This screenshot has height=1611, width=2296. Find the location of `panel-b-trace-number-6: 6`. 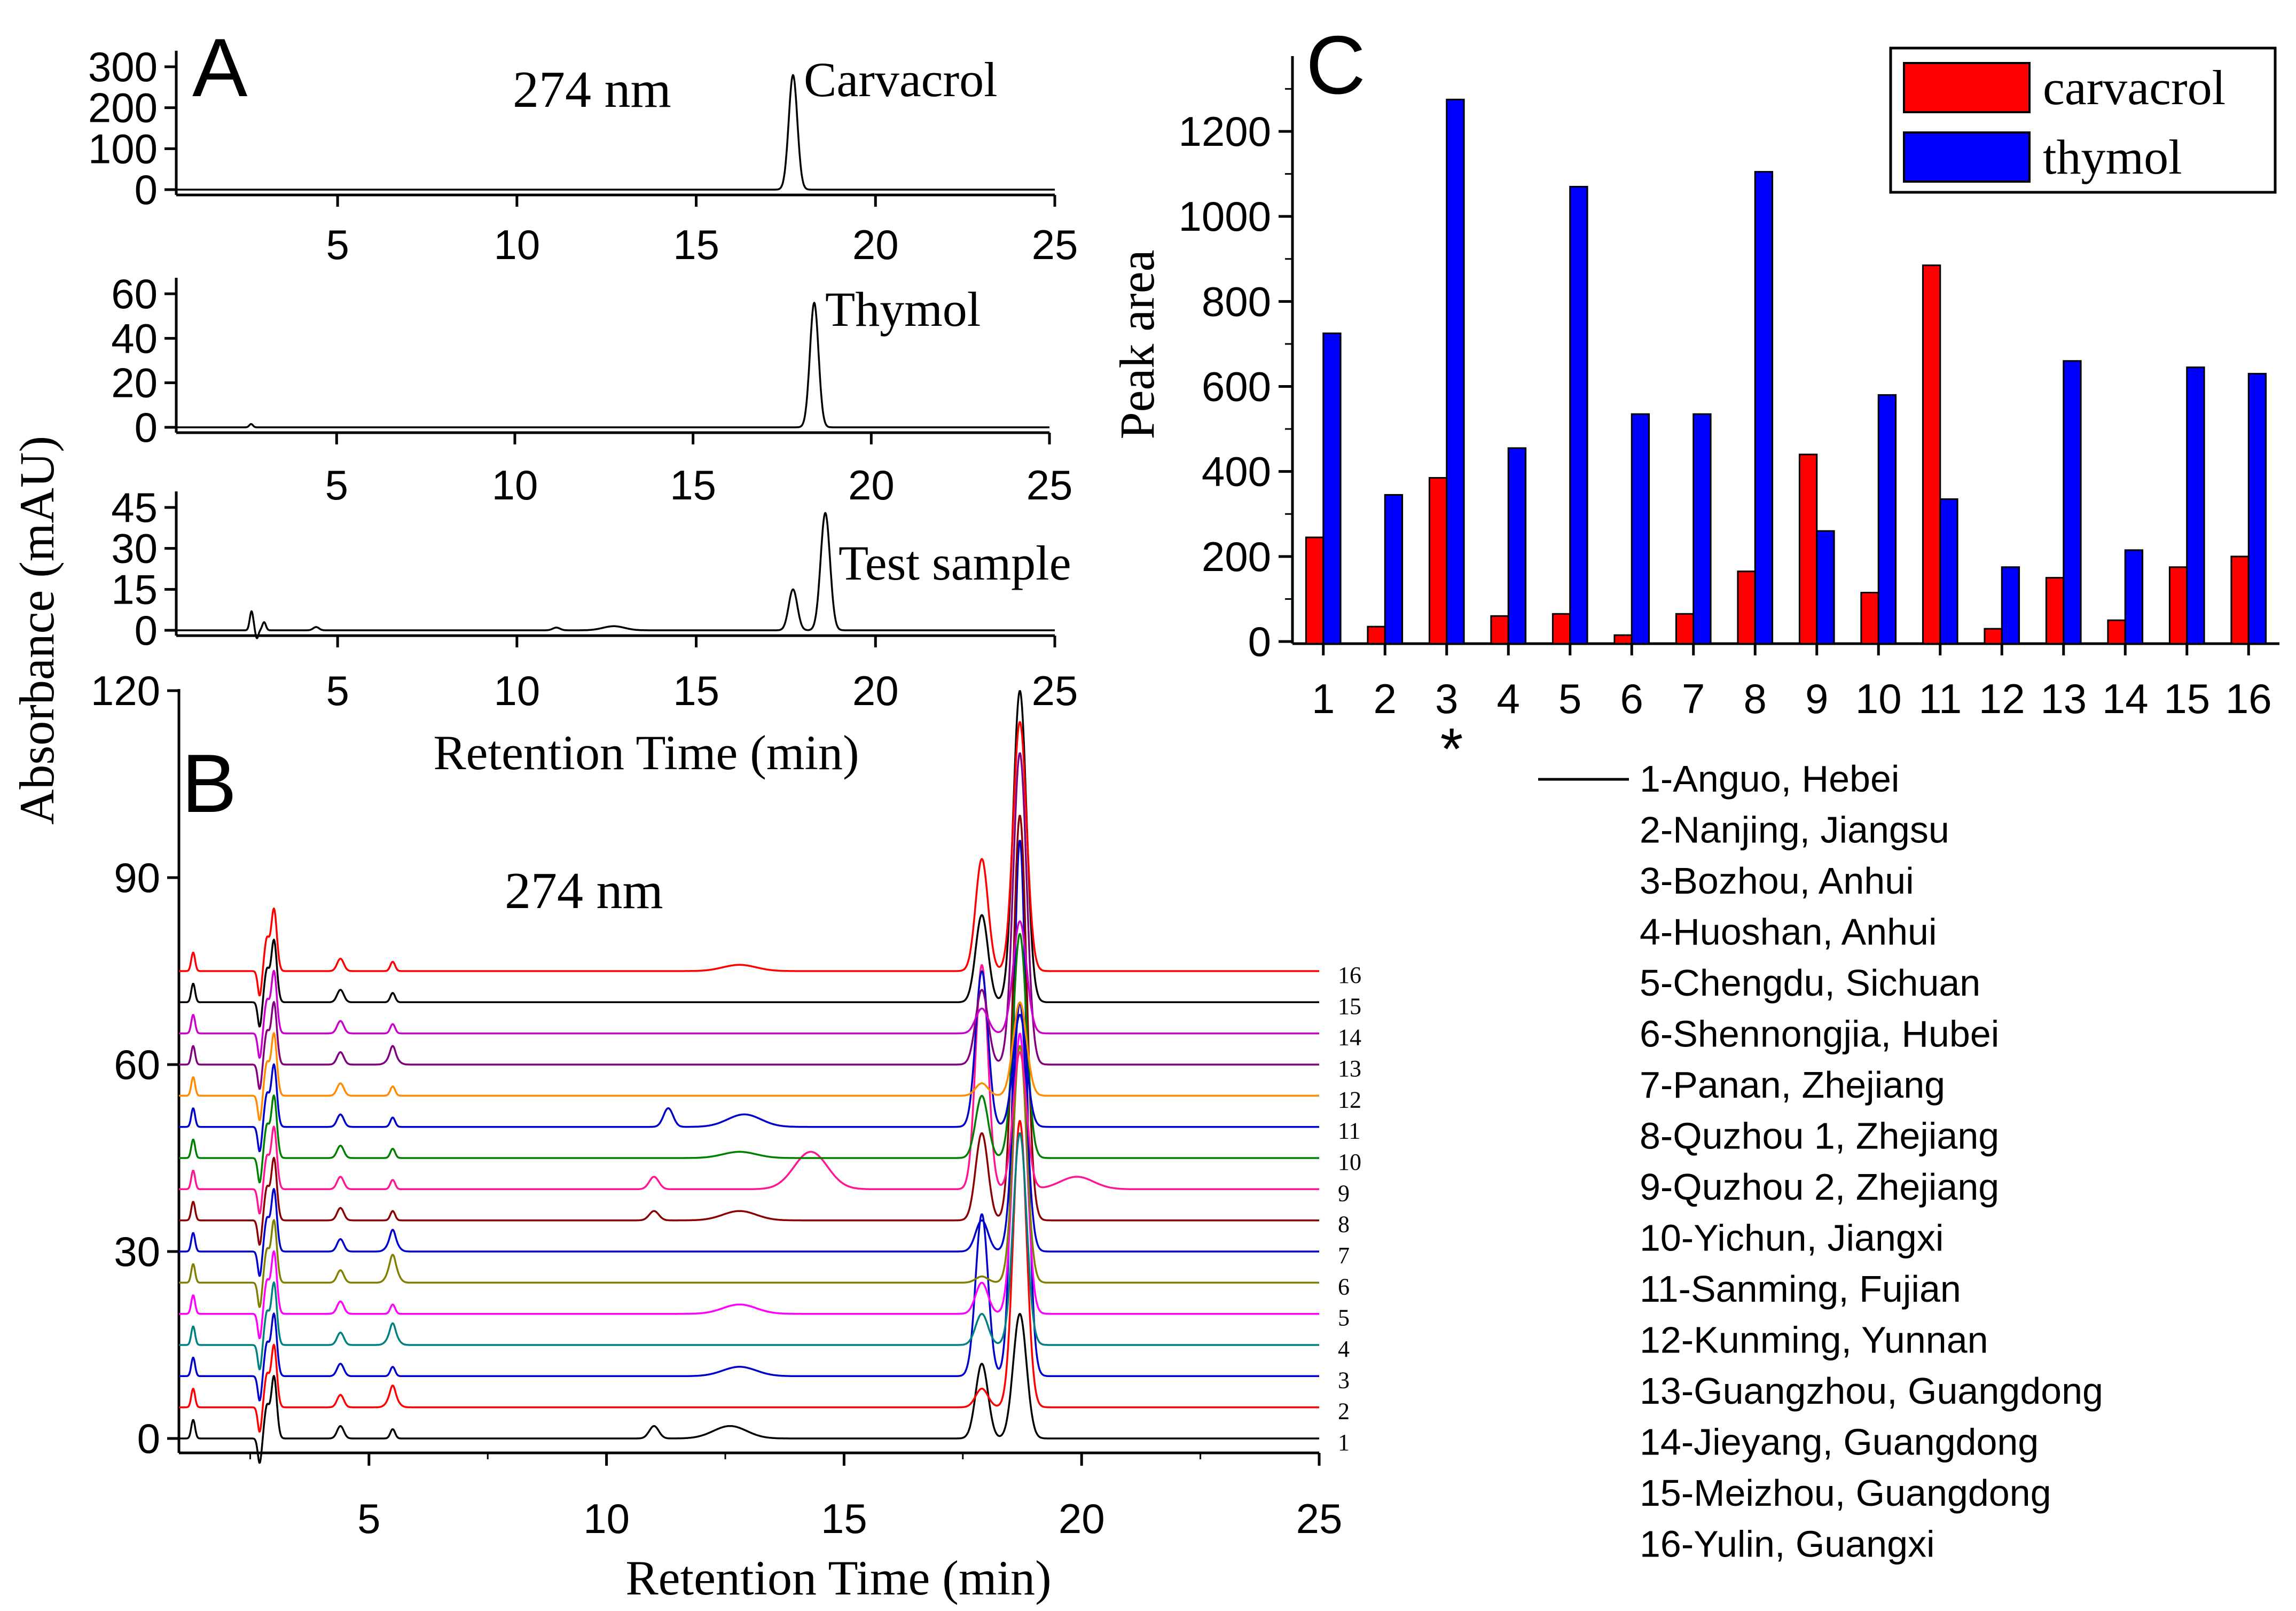

panel-b-trace-number-6: 6 is located at coordinates (1344, 1286).